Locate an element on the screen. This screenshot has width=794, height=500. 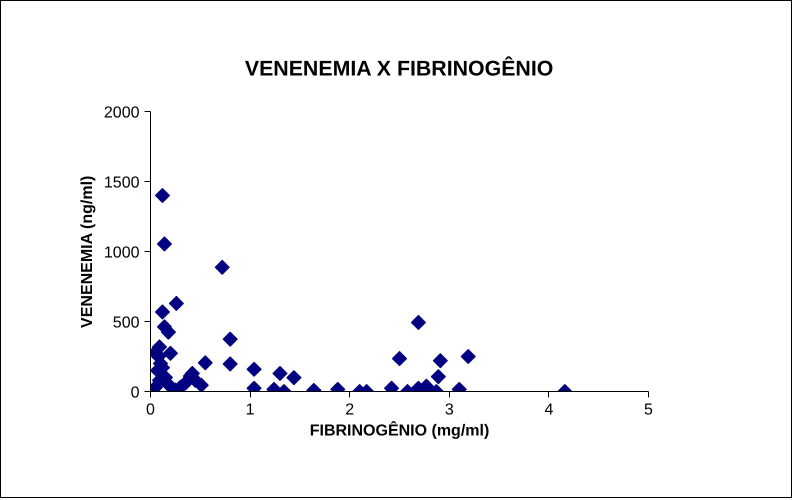
y-tick-label: 1500 is located at coordinates (122, 183).